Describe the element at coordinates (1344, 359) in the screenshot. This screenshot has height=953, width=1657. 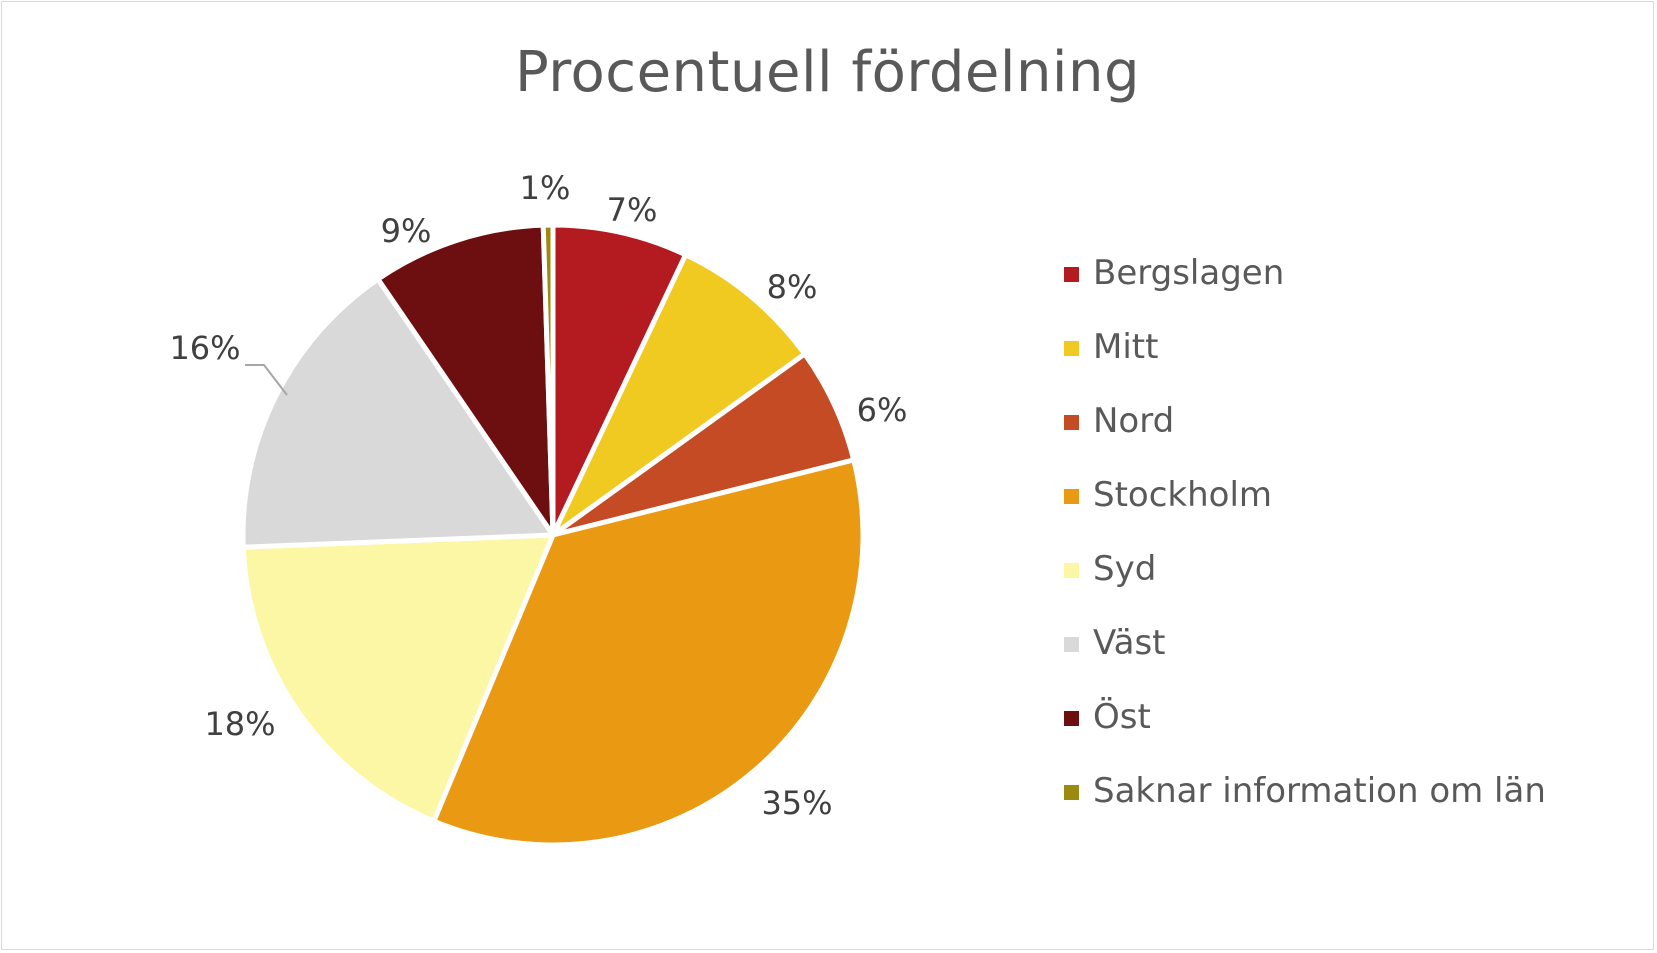
I see `legend-item: Mitt` at that location.